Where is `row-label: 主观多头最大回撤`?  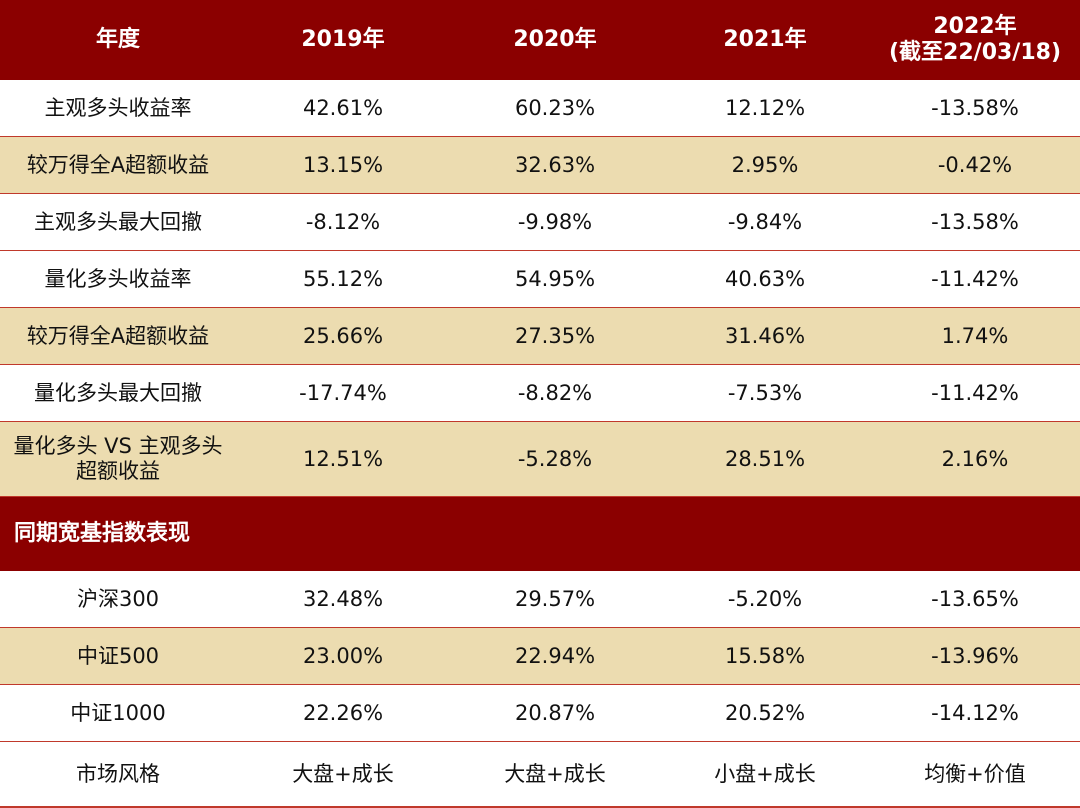 row-label: 主观多头最大回撤 is located at coordinates (118, 222).